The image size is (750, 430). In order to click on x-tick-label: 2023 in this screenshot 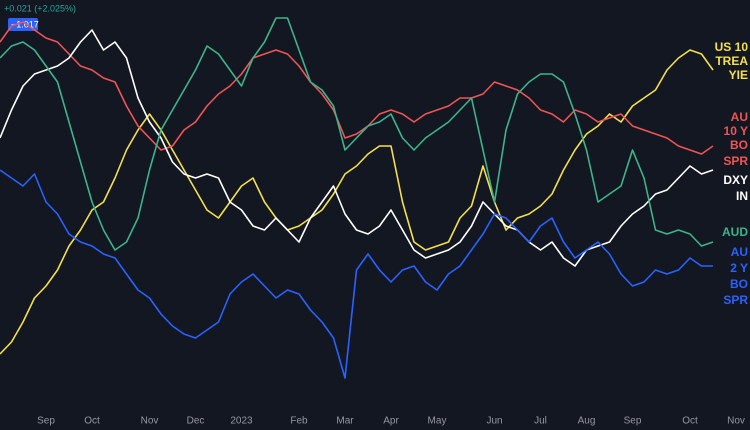, I will do `click(241, 421)`.